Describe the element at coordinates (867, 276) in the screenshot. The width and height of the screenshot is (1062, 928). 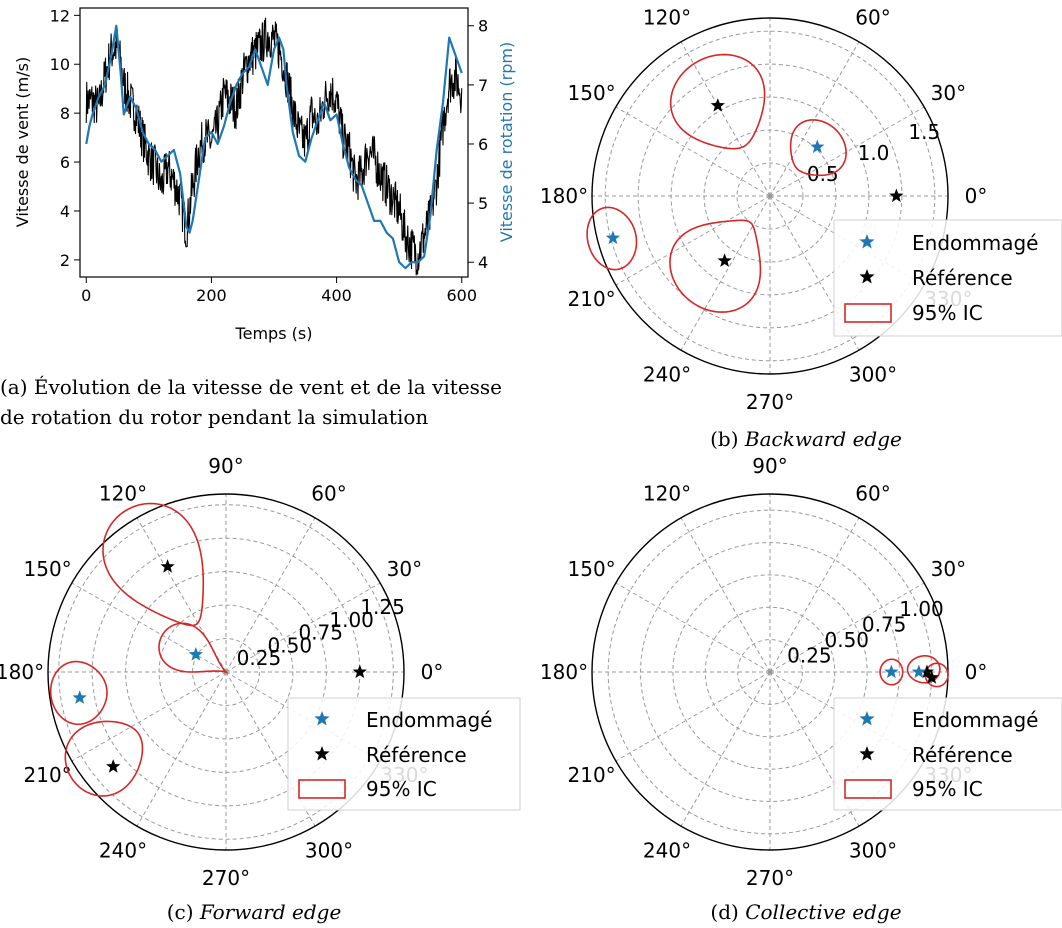
I see `legend-b-reference-marker` at that location.